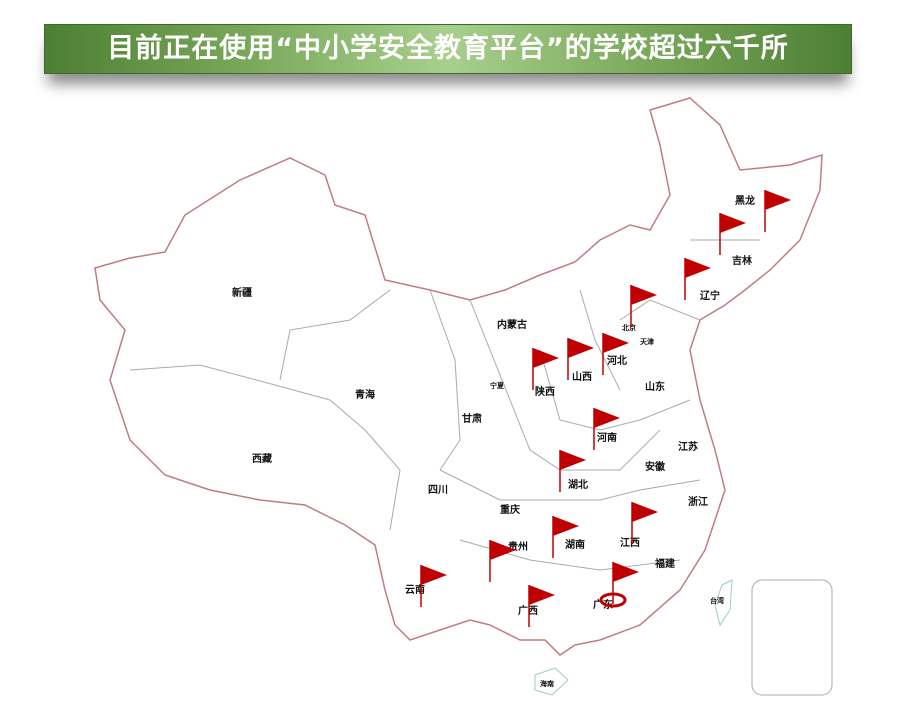 The width and height of the screenshot is (898, 709). What do you see at coordinates (528, 610) in the screenshot?
I see `province-label: 广西` at bounding box center [528, 610].